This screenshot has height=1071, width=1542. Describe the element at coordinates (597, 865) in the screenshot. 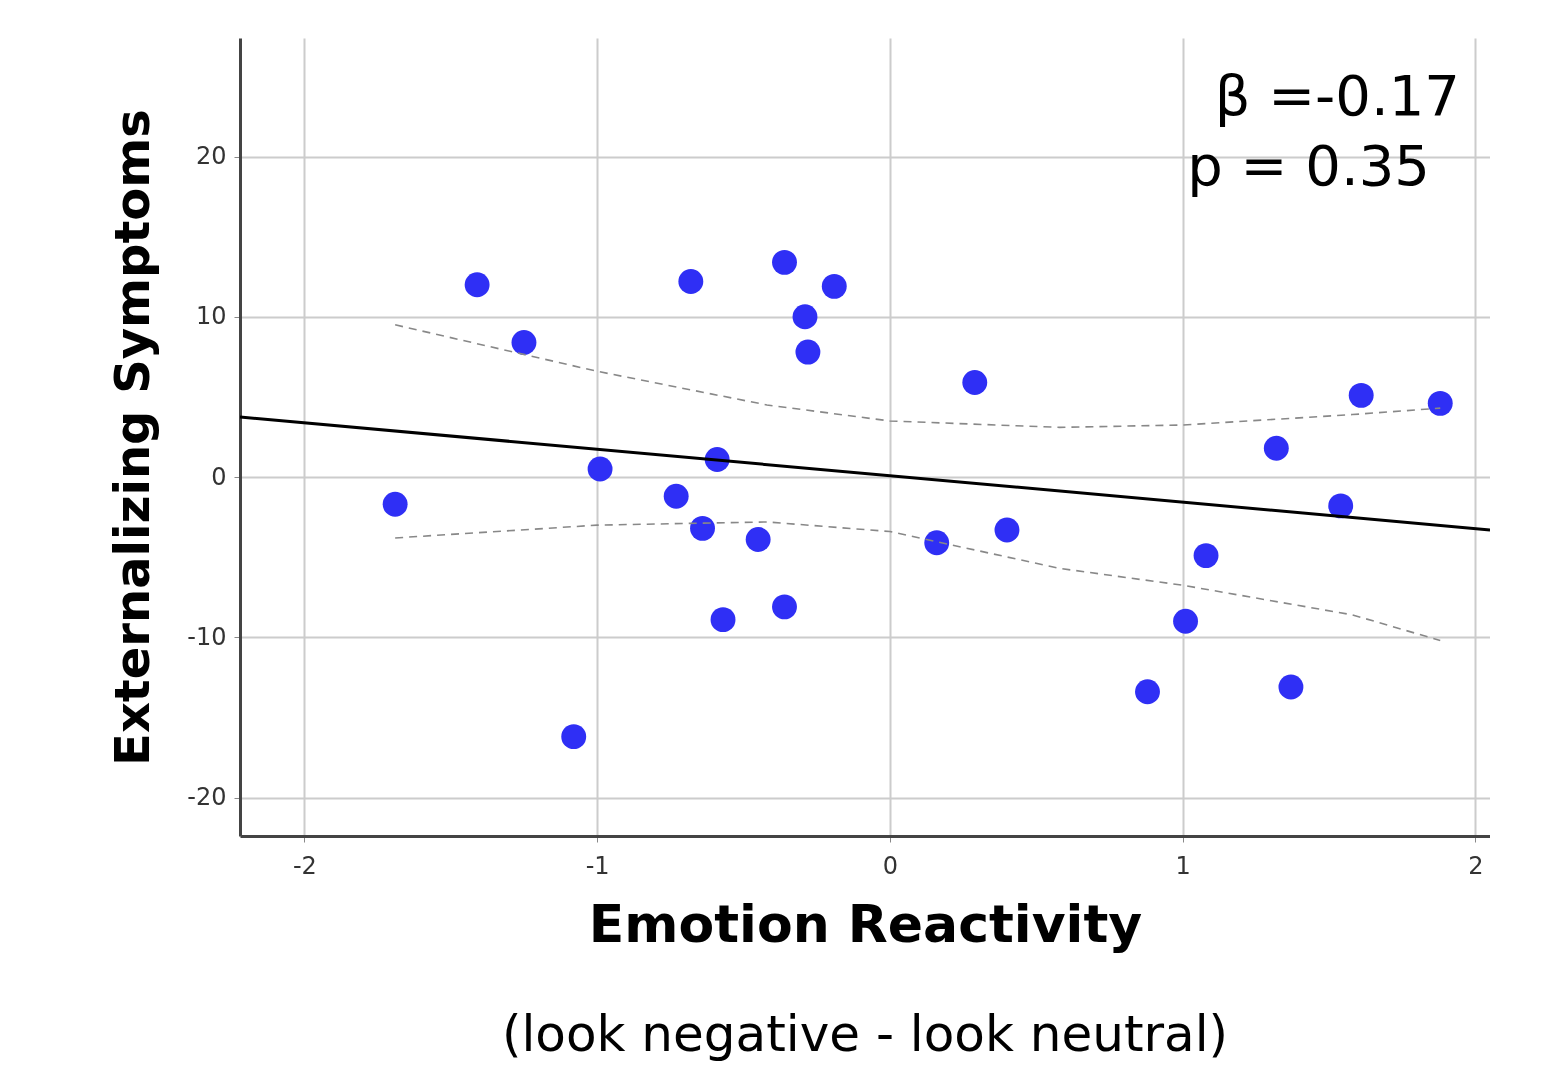

I see `x-tick-label: -1` at that location.